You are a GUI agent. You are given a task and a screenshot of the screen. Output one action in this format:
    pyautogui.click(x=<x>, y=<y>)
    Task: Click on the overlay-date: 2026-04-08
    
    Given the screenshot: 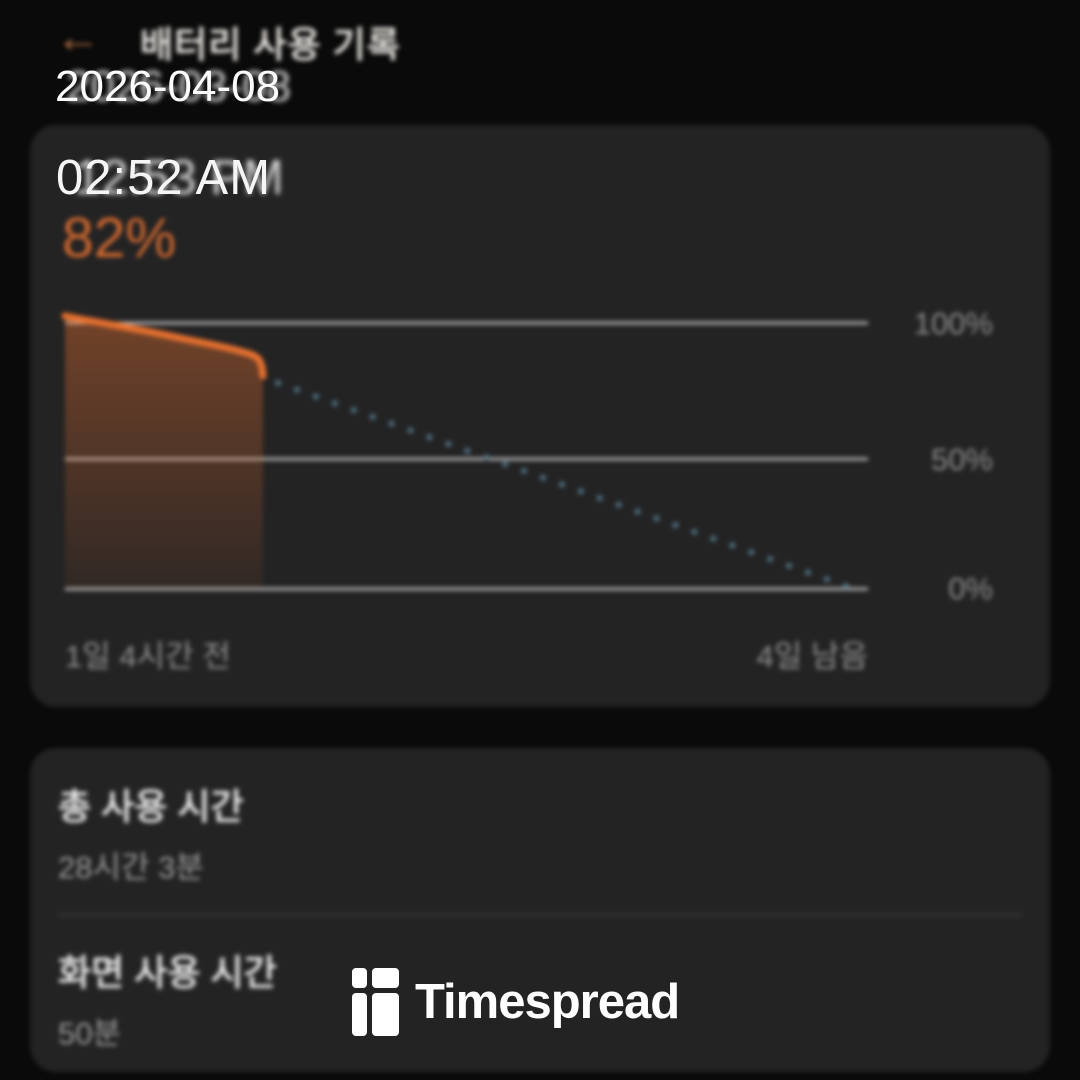 What is the action you would take?
    pyautogui.click(x=168, y=86)
    